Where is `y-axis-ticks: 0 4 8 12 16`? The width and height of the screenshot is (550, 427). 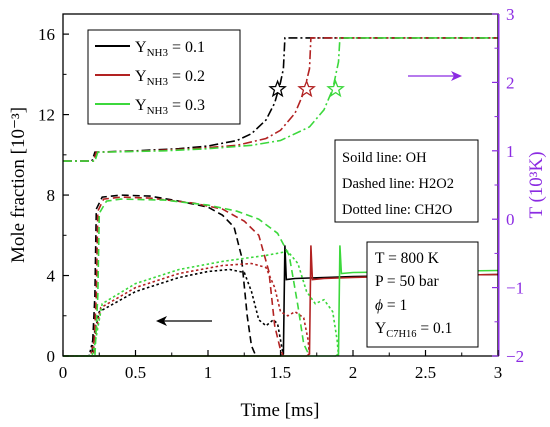 y-axis-ticks: 0 4 8 12 16 is located at coordinates (53, 195).